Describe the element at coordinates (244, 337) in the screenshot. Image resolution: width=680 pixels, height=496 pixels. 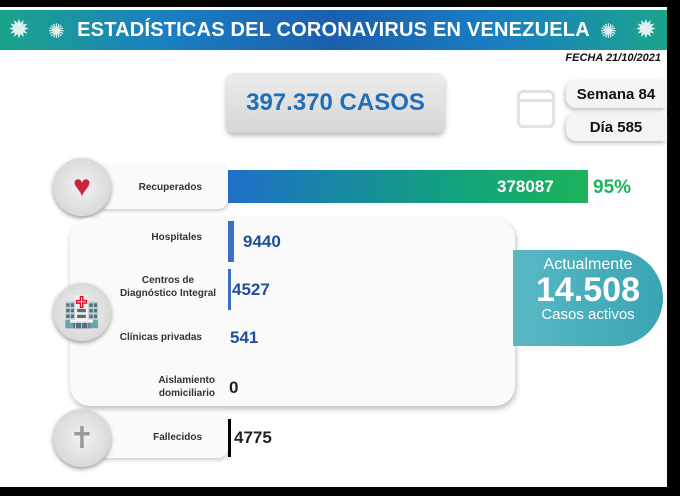
I see `private-clinics-value: 541` at that location.